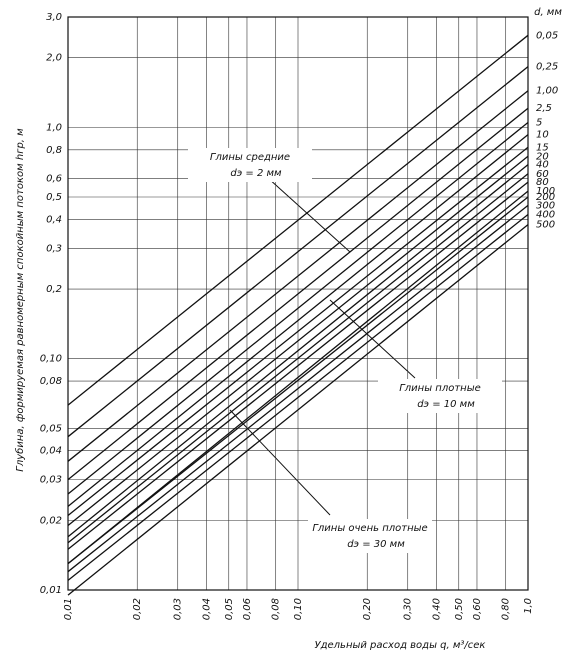 Image resolution: width=575 pixels, height=663 pixels. Describe the element at coordinates (545, 197) in the screenshot. I see `legend-label: 200` at that location.